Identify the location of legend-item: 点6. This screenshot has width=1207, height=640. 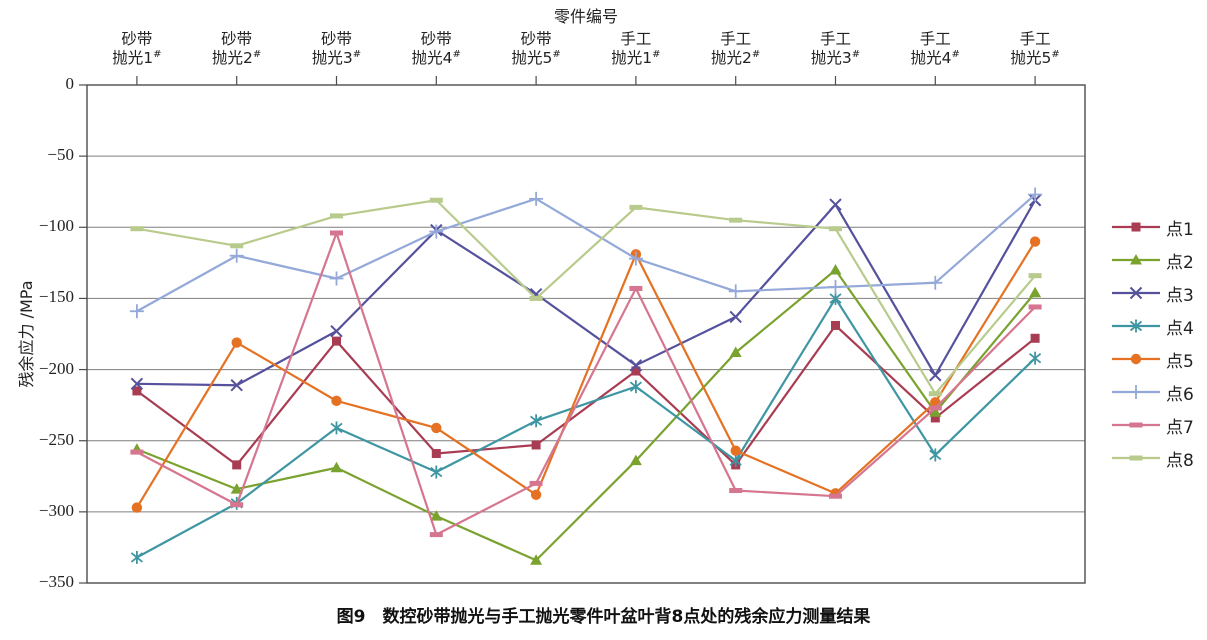
(1159, 394).